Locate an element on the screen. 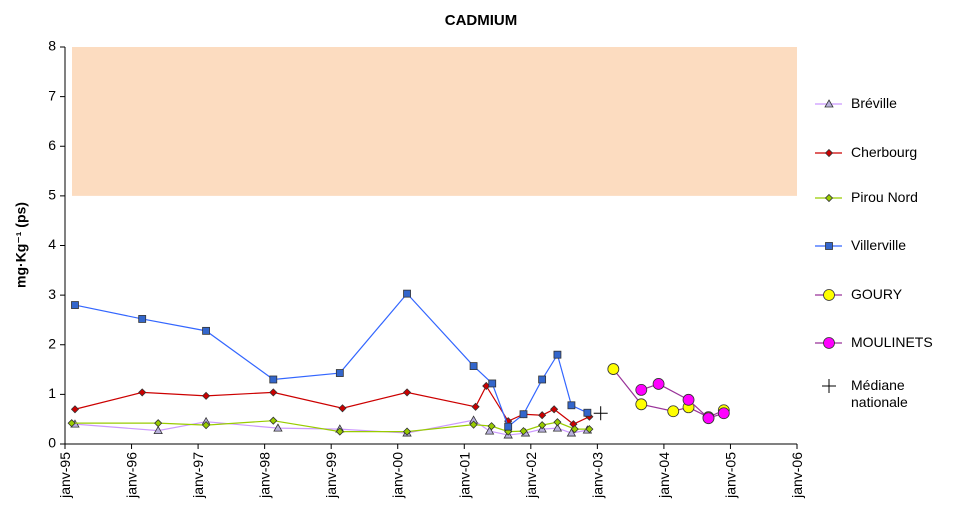 This screenshot has width=963, height=520. y-tick-label: 3 is located at coordinates (52, 294).